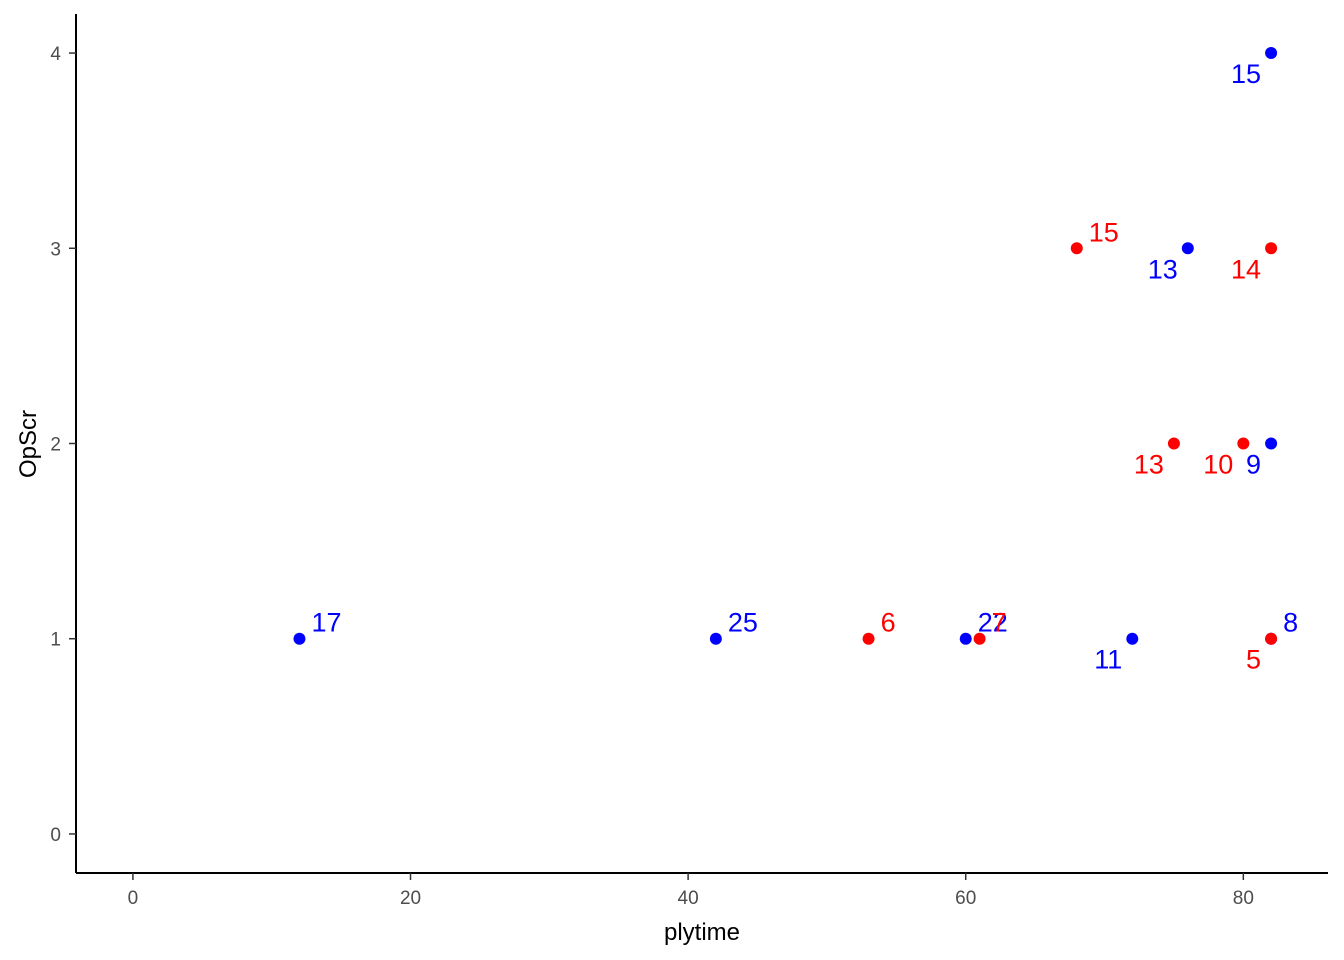  What do you see at coordinates (1218, 465) in the screenshot?
I see `red-point-label: 10` at bounding box center [1218, 465].